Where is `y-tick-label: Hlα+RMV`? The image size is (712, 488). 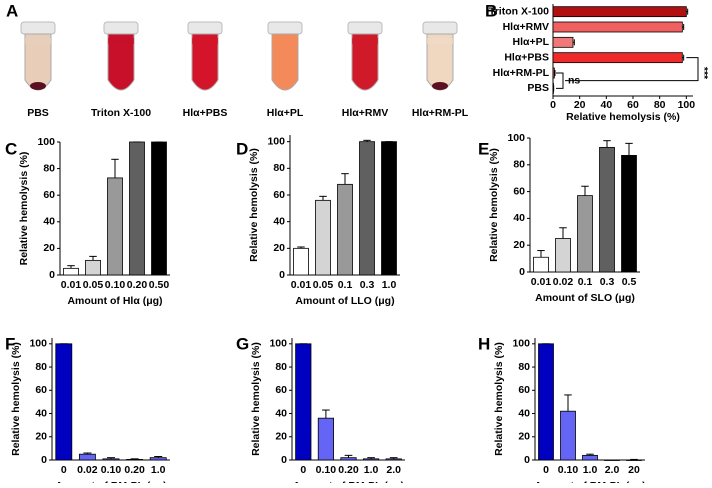 y-tick-label: Hlα+RMV is located at coordinates (526, 27).